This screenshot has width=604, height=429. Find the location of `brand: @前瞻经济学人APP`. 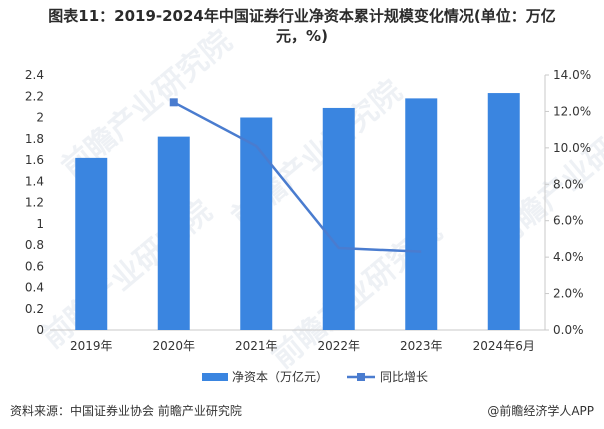

brand: @前瞻经济学人APP is located at coordinates (540, 410).